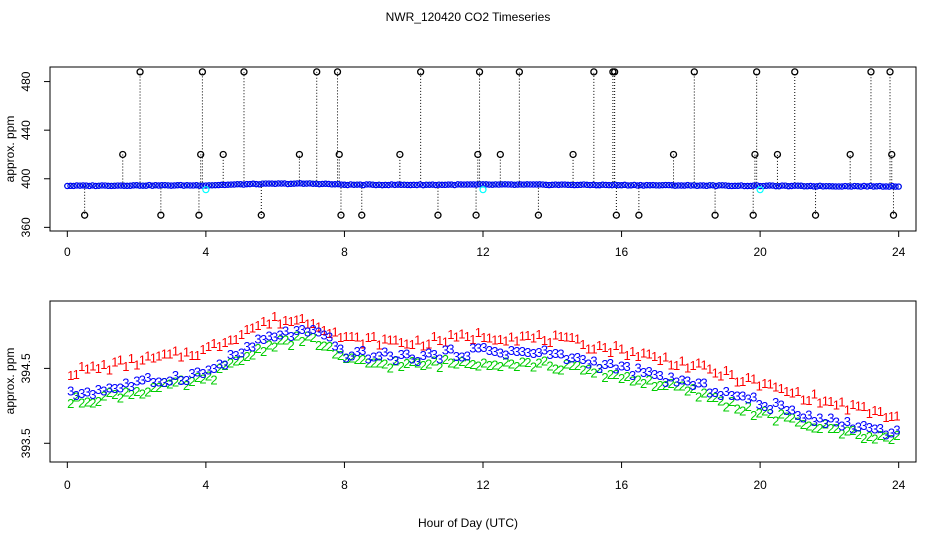 This screenshot has width=936, height=540. I want to click on bottom-x-tick-label: 0, so click(67, 485).